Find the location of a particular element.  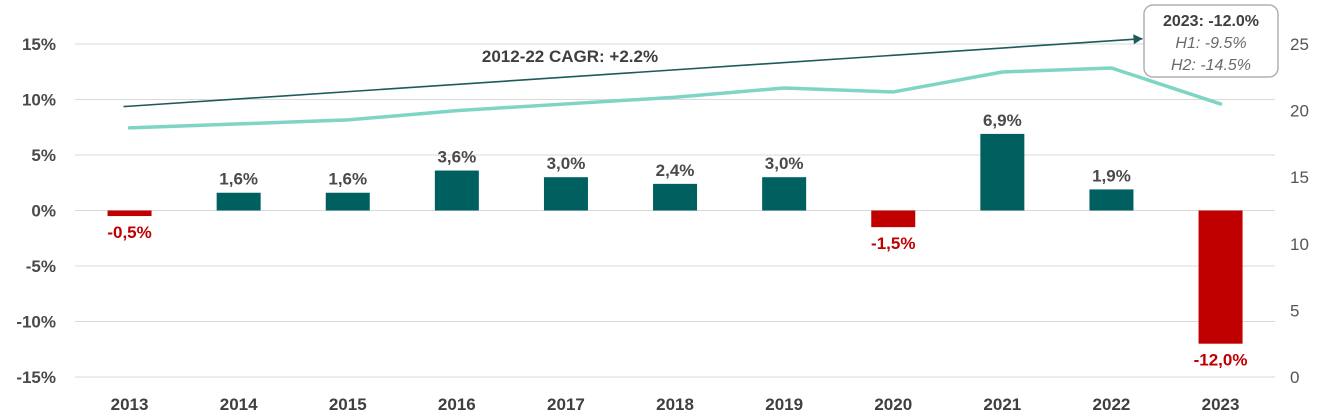

data-label: 6,9% is located at coordinates (1002, 120).